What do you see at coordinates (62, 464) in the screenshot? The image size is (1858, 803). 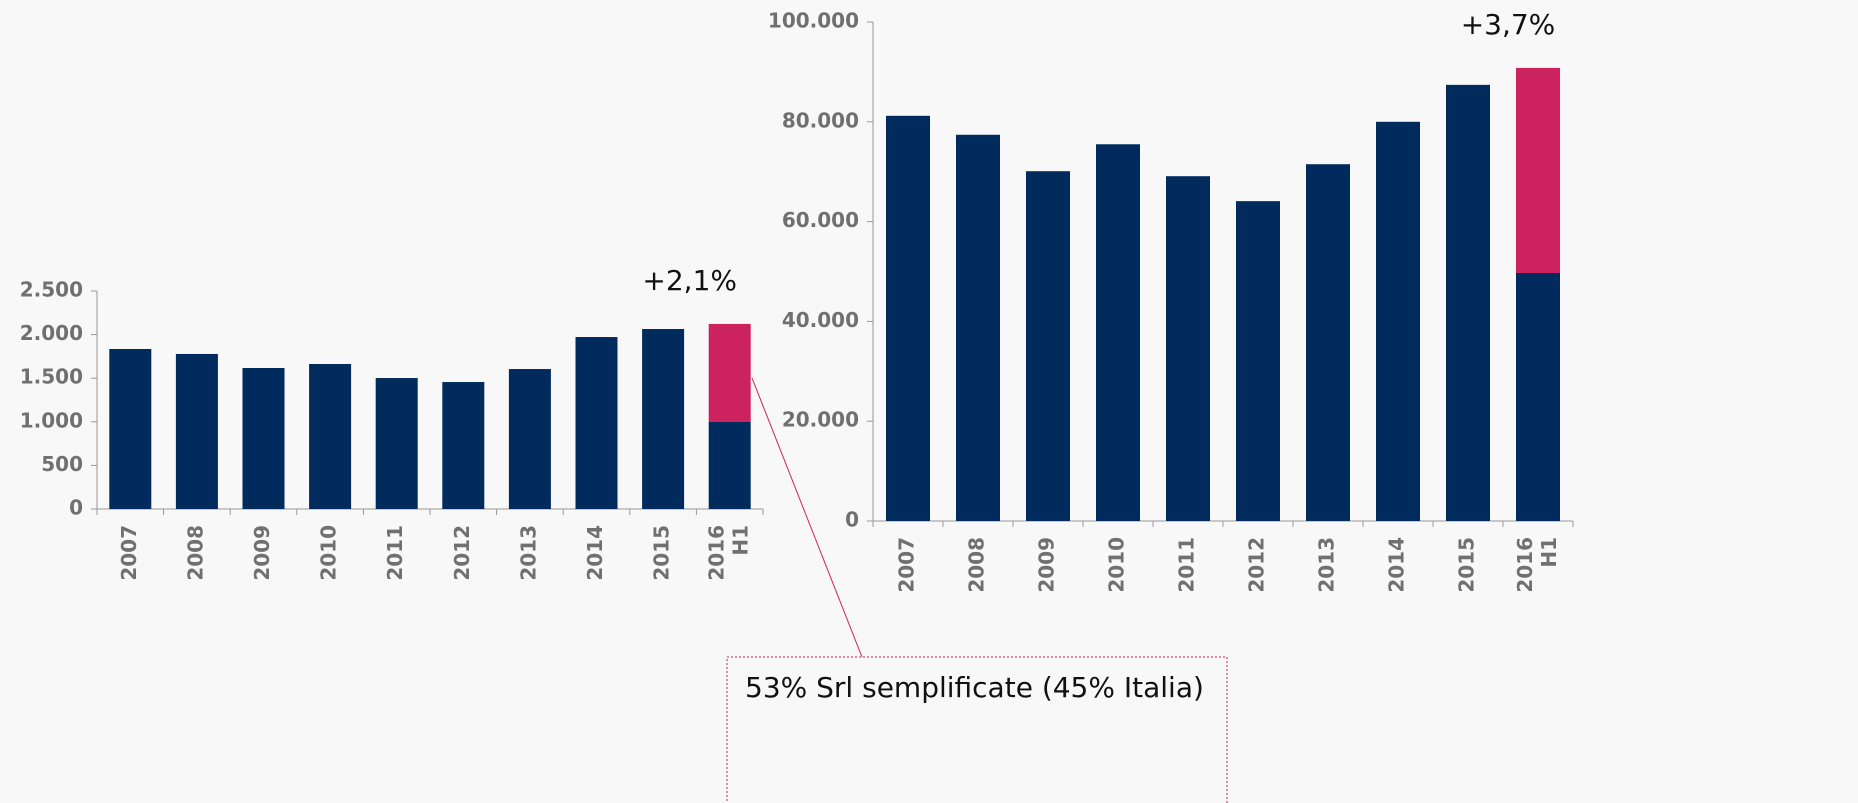 I see `y-tick-label: 500` at bounding box center [62, 464].